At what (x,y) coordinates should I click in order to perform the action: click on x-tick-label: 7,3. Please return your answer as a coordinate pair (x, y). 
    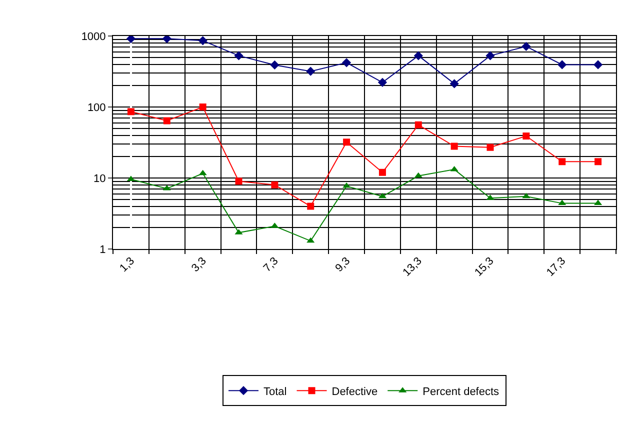
    Looking at the image, I should click on (271, 265).